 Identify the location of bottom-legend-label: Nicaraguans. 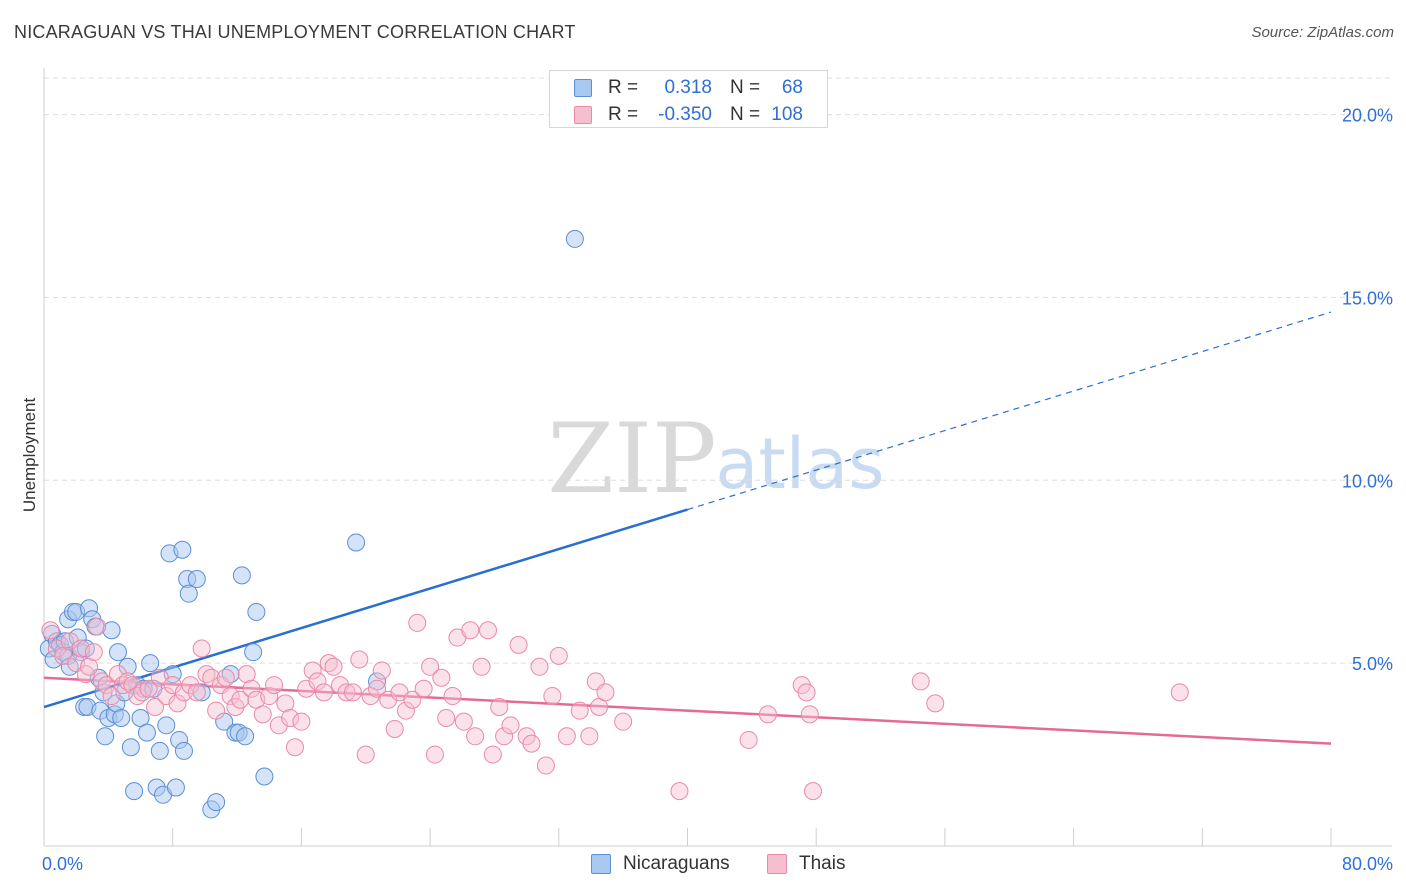
(676, 863).